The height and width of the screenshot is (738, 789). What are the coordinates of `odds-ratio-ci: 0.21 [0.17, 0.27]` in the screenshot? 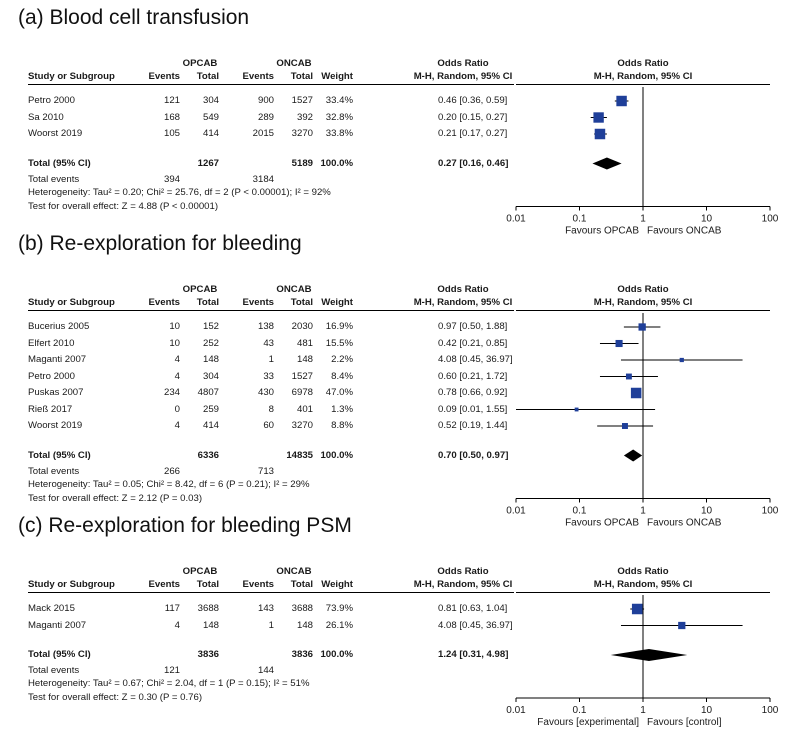 It's located at (473, 133).